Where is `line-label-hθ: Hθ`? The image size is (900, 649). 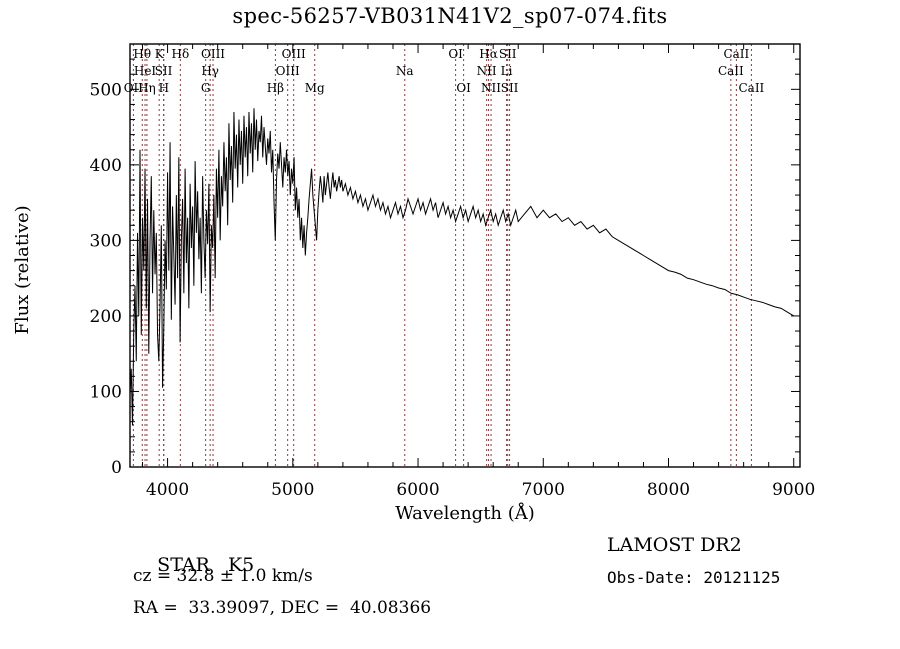 line-label-hθ: Hθ is located at coordinates (142, 54).